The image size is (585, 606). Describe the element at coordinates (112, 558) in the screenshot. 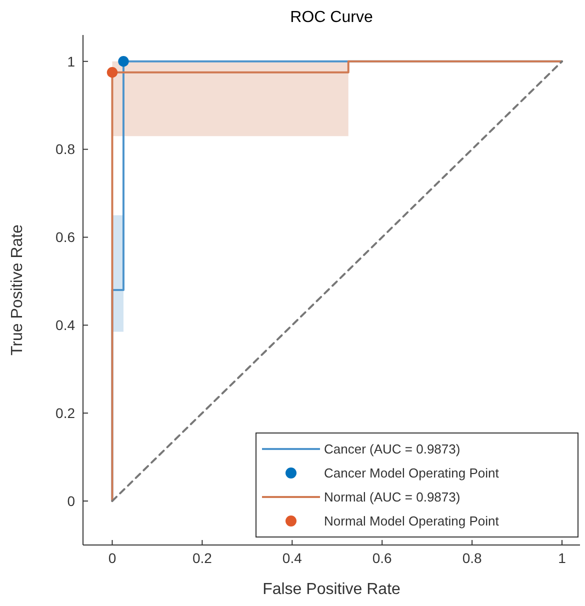

I see `x-tick-label: 0` at that location.